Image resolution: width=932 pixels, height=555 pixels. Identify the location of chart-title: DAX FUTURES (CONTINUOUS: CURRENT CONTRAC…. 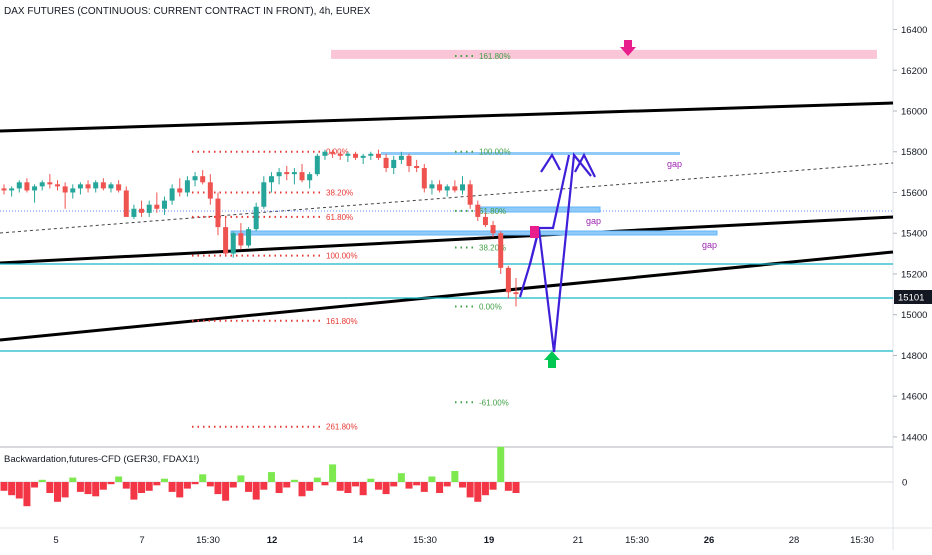
(187, 11).